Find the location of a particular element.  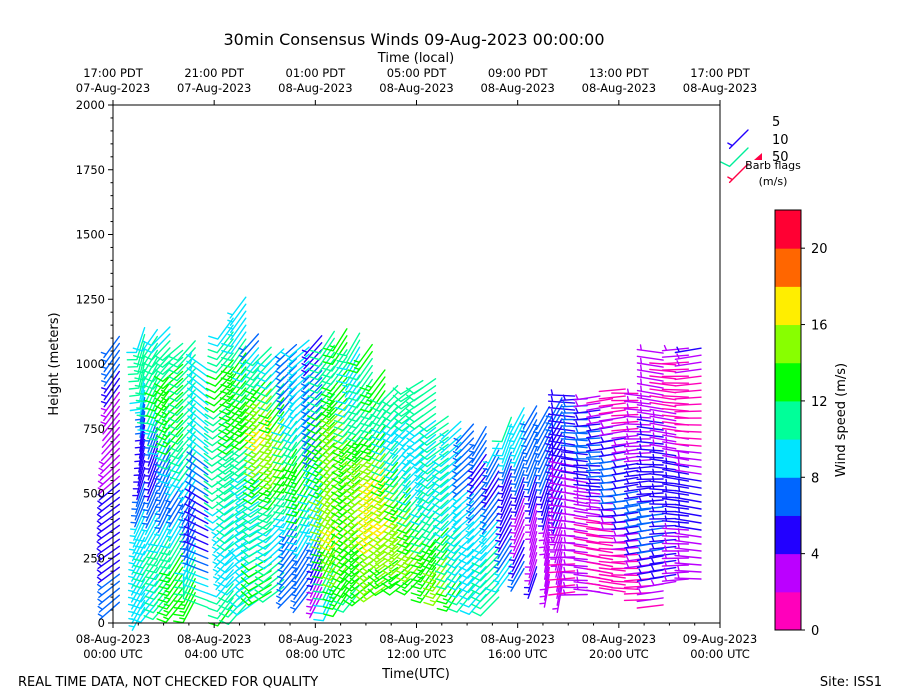

legend-label-5: 5 is located at coordinates (776, 122).